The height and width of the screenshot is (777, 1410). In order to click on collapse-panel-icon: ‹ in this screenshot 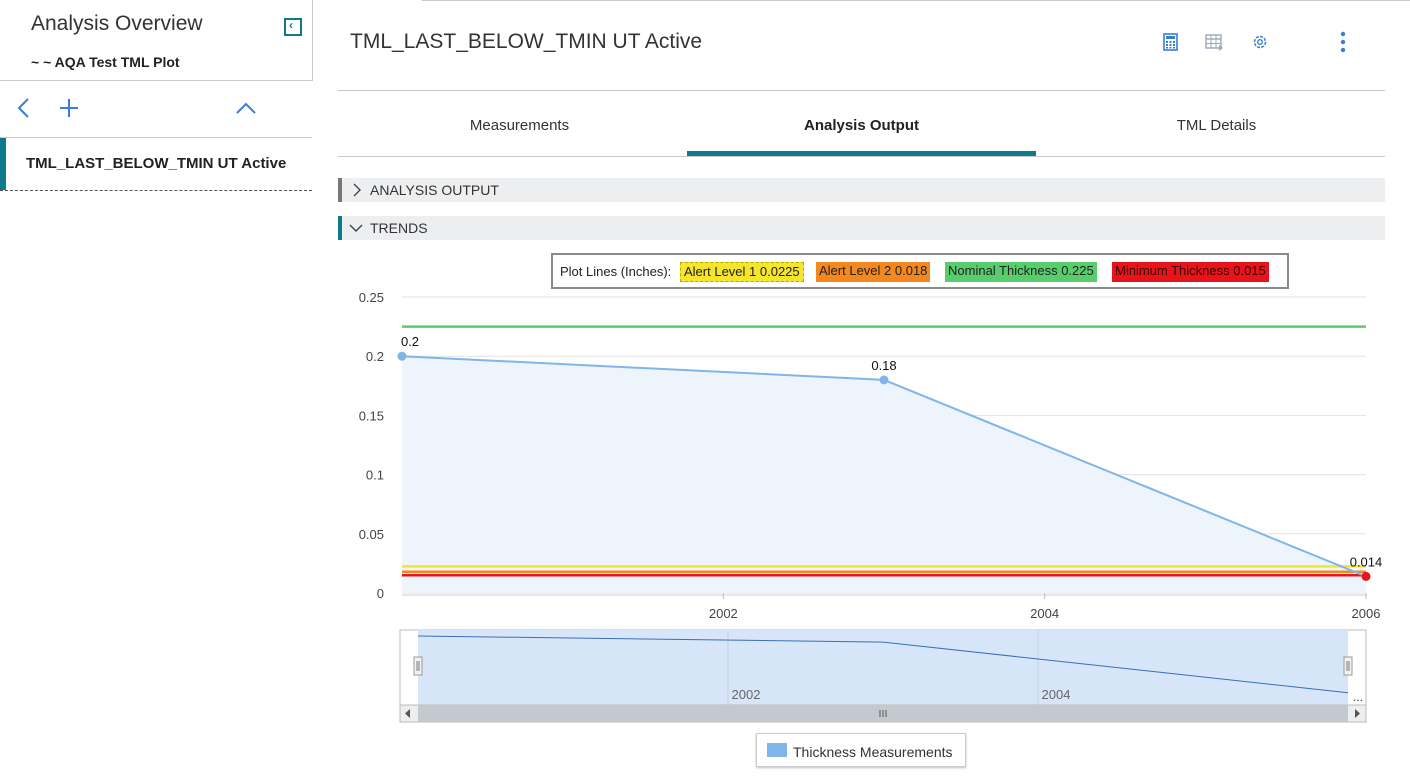, I will do `click(293, 27)`.